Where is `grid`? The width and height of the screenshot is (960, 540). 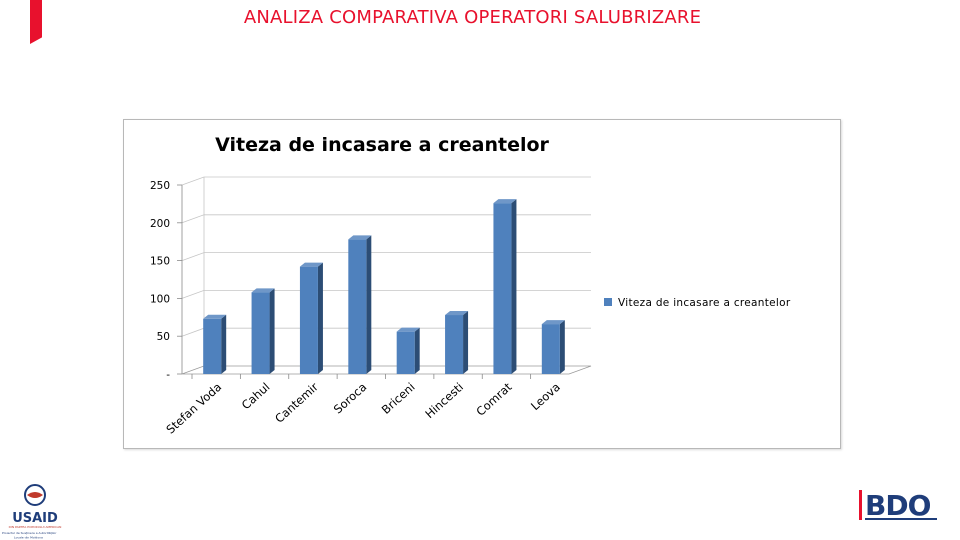 grid is located at coordinates (386, 256).